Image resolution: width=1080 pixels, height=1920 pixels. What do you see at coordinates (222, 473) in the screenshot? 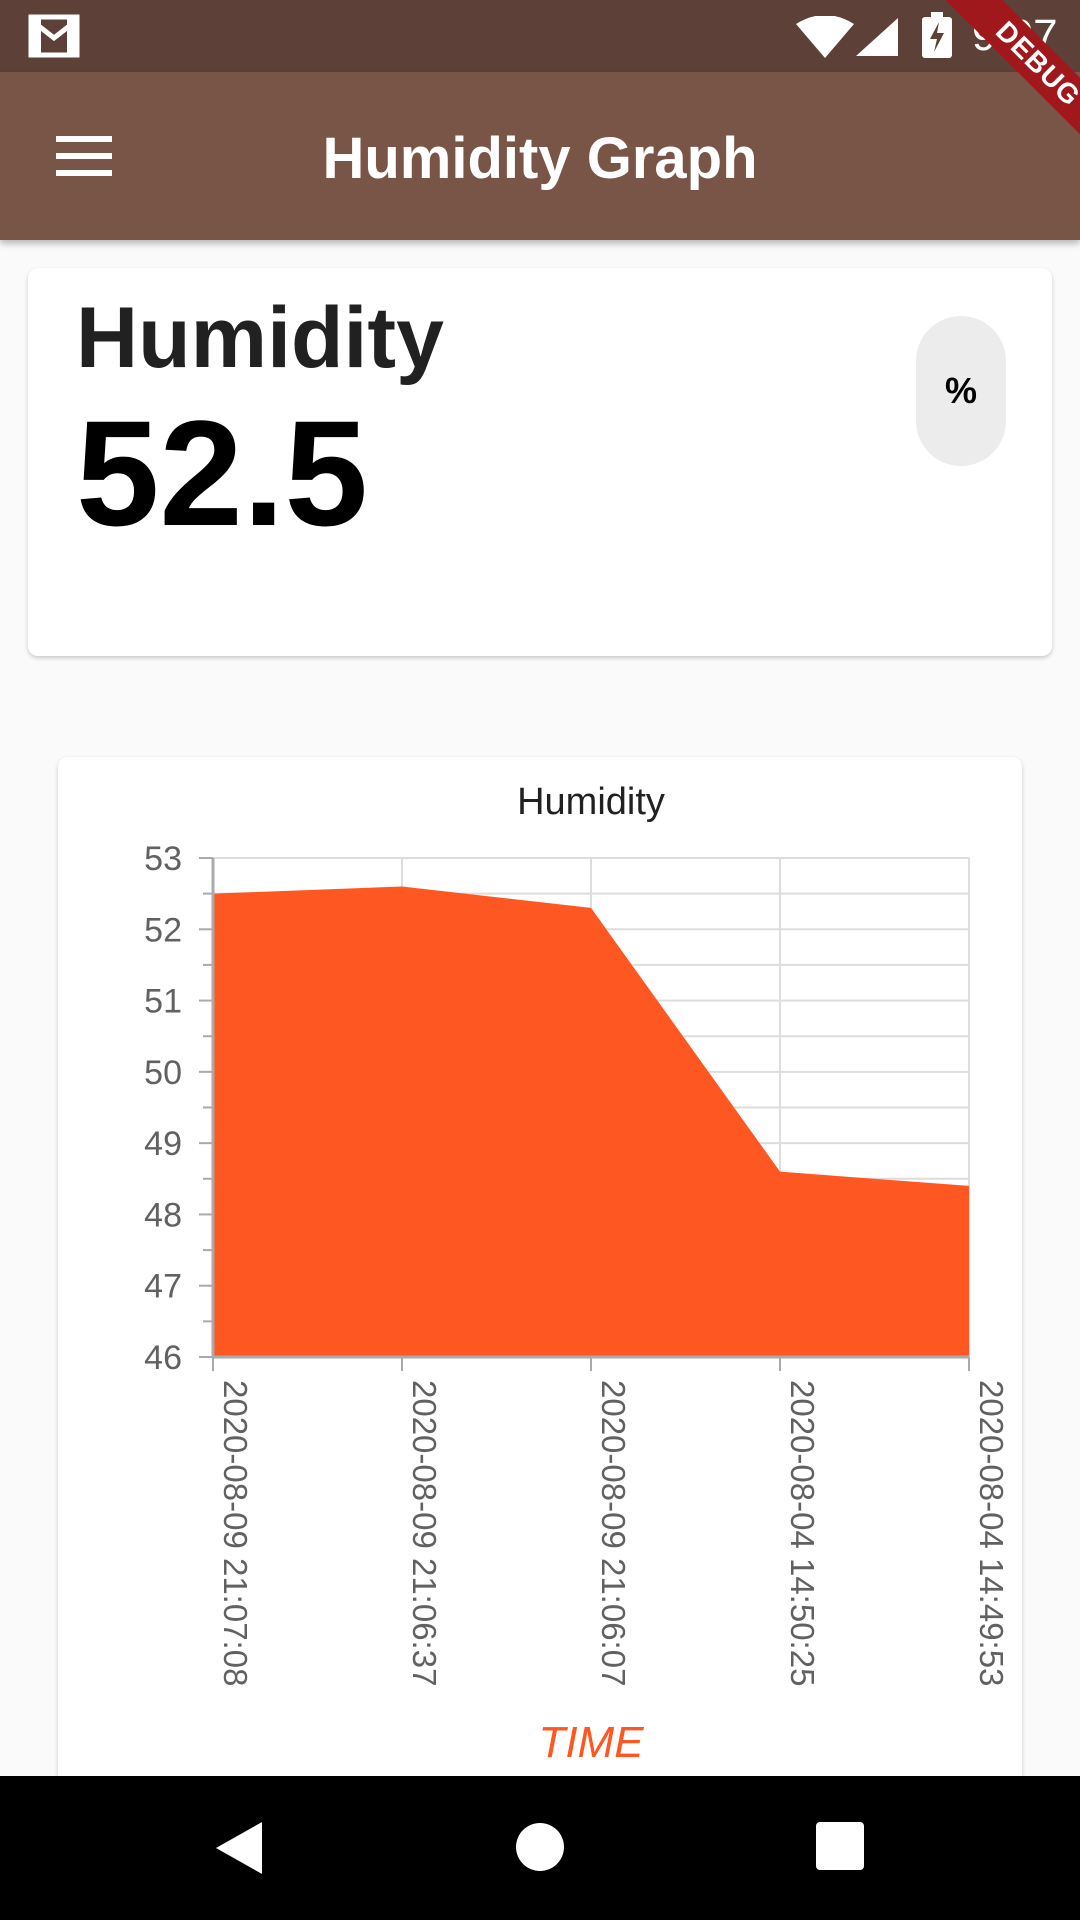
I see `reading-value: 52.5` at bounding box center [222, 473].